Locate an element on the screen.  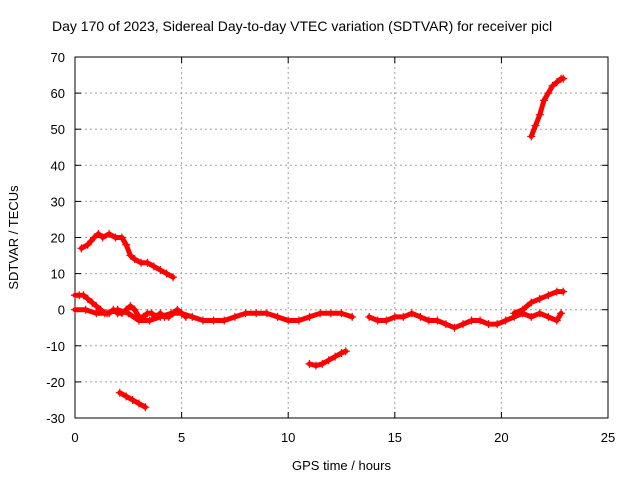
x-axis-label: GPS time / hours is located at coordinates (341, 465).